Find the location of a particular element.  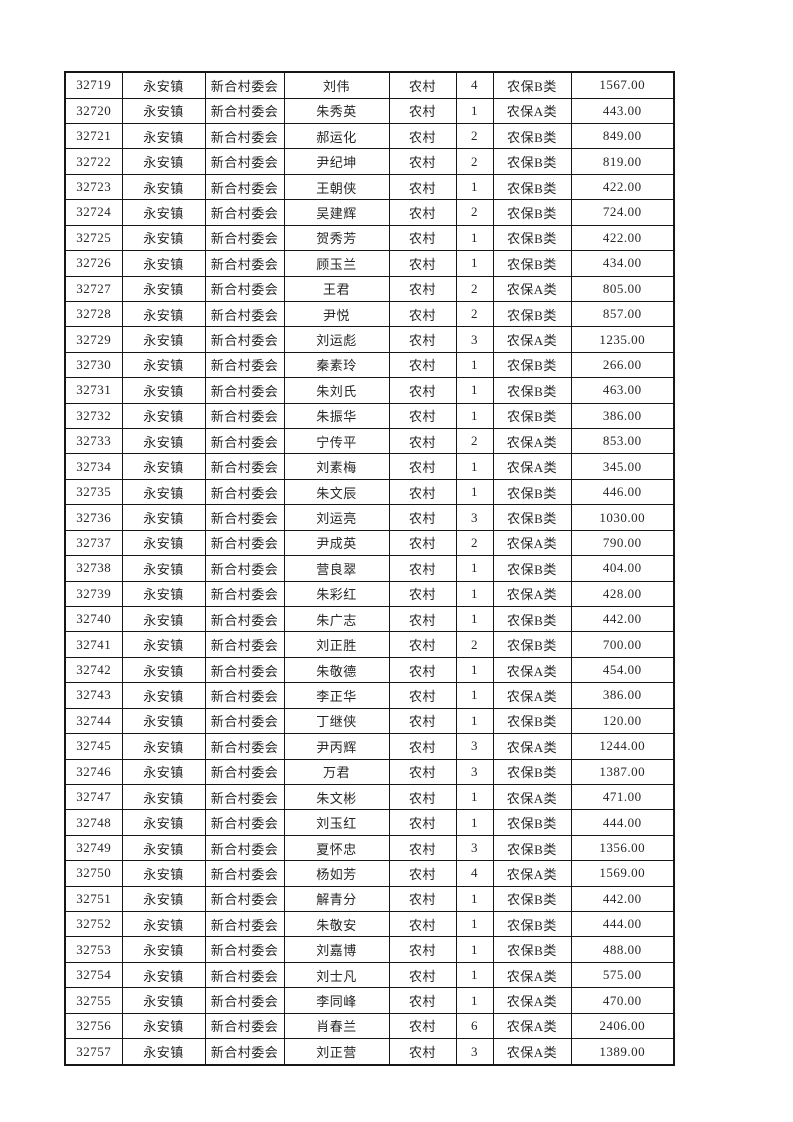

cell-name: 刘运亮 is located at coordinates (336, 517).